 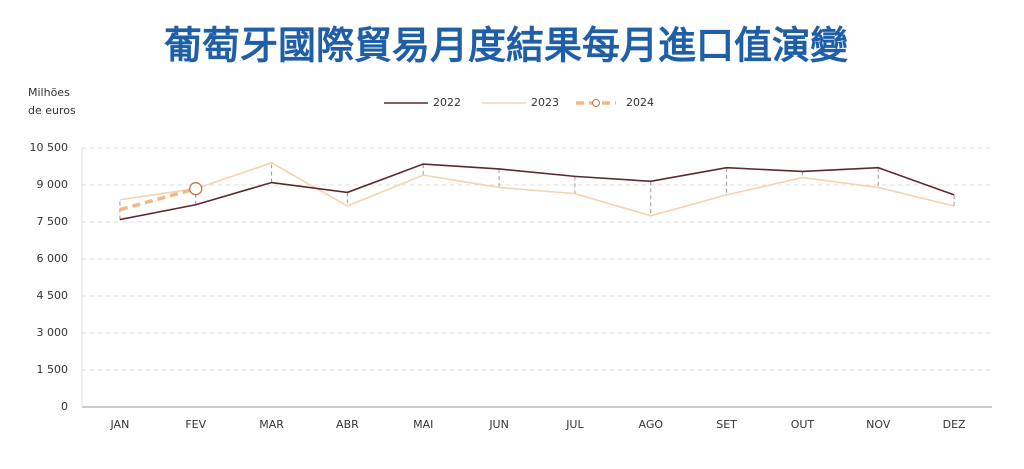 What do you see at coordinates (803, 424) in the screenshot?
I see `x-tick-label: OUT` at bounding box center [803, 424].